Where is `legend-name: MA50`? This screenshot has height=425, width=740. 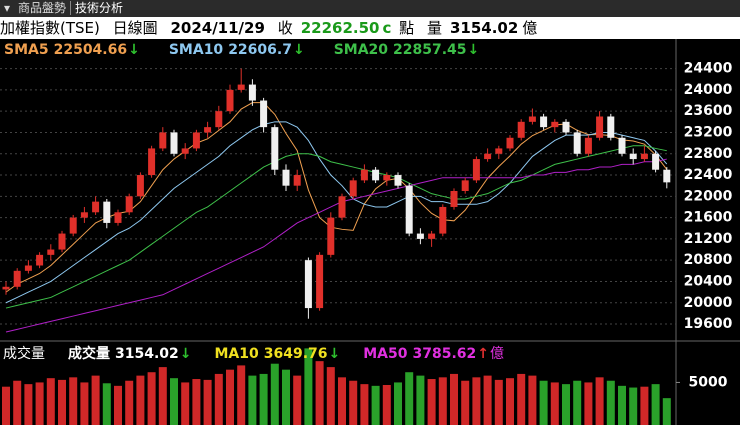 legend-name: MA50 is located at coordinates (385, 354).